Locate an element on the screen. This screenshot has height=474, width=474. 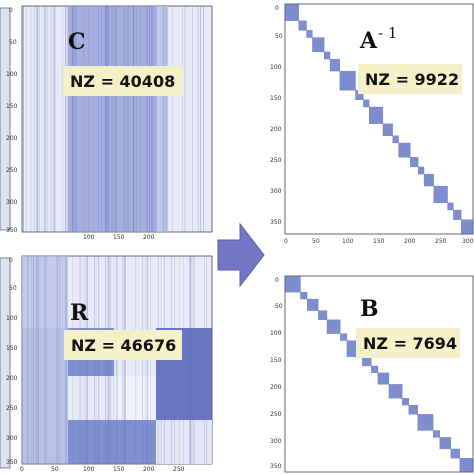
matrix-ainv-xticks: 0 50 100 150 200 250 300 is located at coordinates (379, 241).